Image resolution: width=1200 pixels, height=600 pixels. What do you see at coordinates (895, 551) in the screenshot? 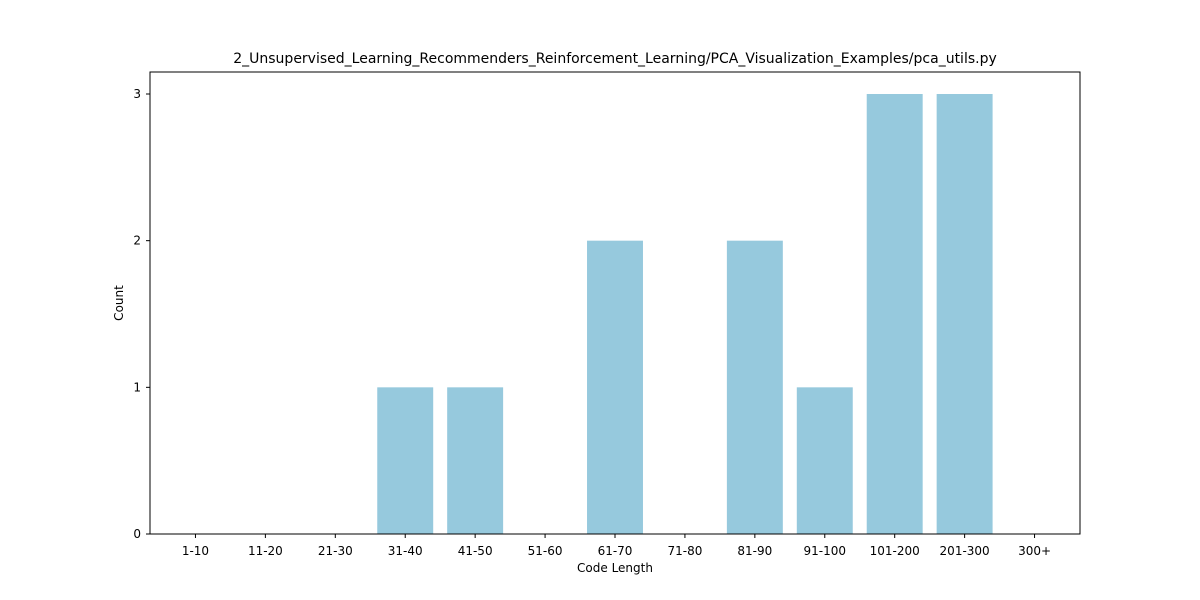
I see `x-tick-label: 101-200` at bounding box center [895, 551].